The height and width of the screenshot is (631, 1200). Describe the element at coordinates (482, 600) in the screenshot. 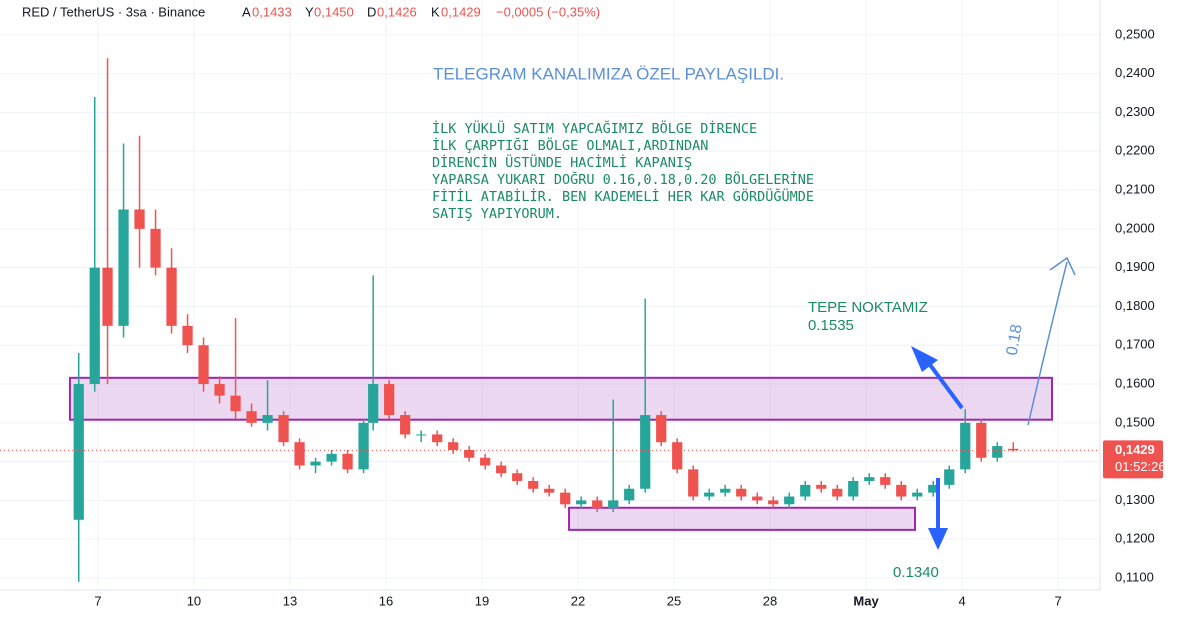

I see `x-tick-label: 19` at that location.